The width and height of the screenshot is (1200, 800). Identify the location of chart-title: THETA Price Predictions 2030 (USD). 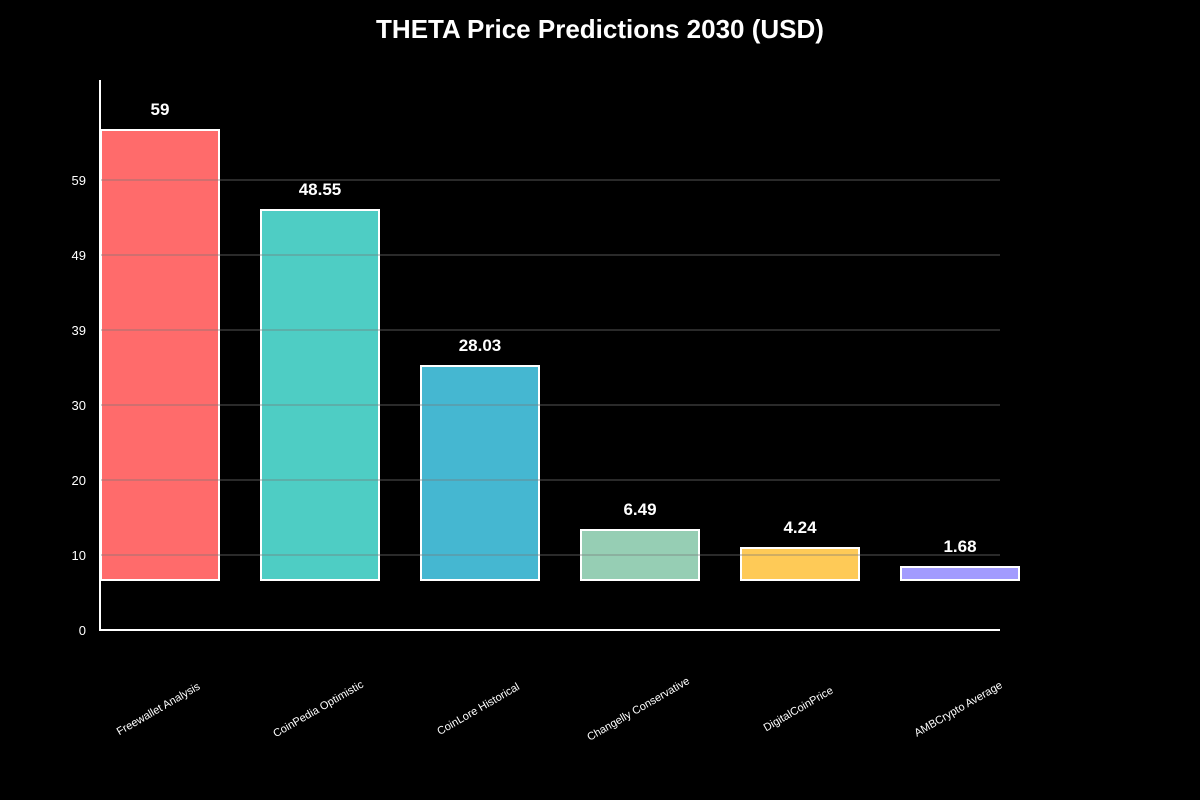
(600, 29).